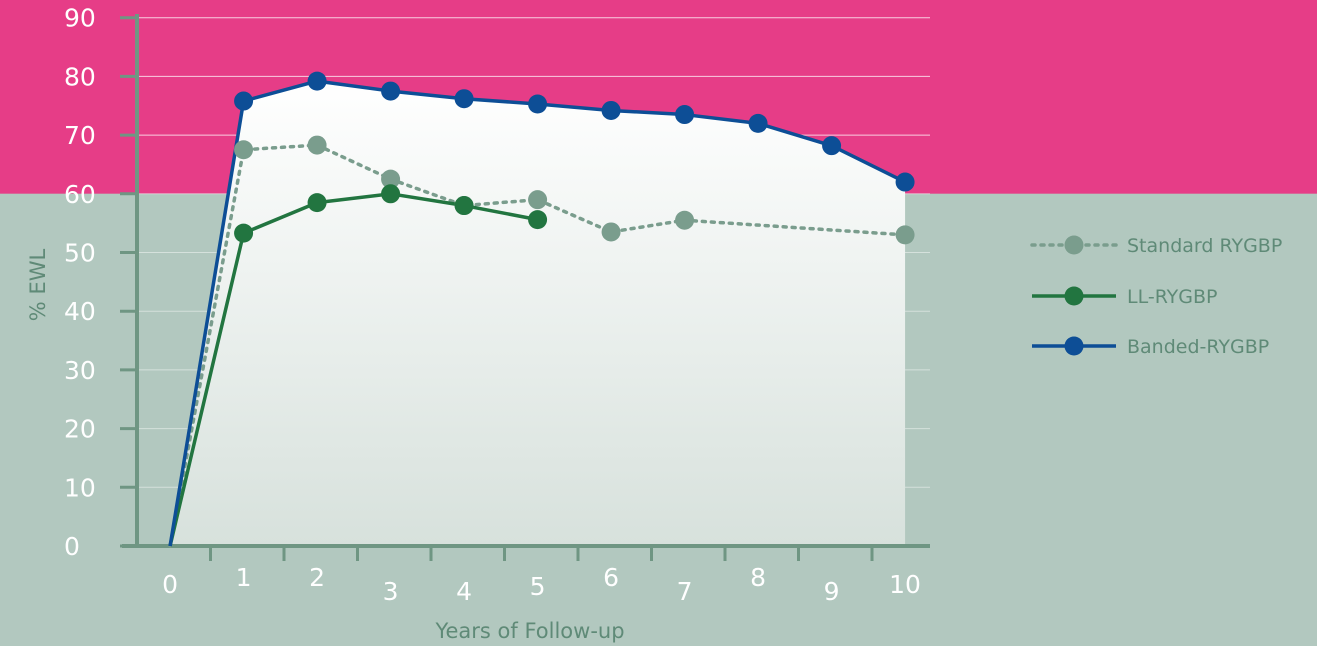 The width and height of the screenshot is (1317, 646). Describe the element at coordinates (538, 586) in the screenshot. I see `x-tick-label-5: 5` at that location.